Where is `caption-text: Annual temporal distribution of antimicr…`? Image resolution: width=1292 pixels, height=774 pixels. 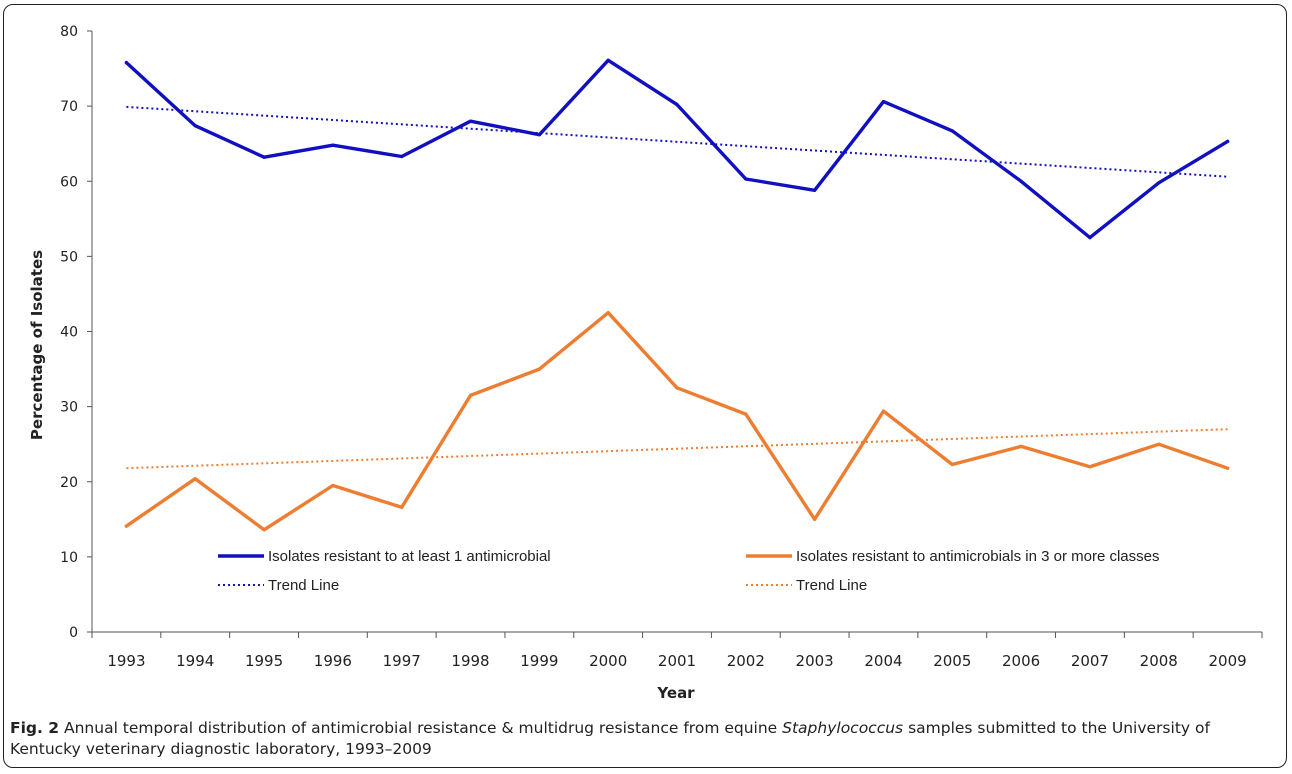 caption-text: Annual temporal distribution of antimicr… is located at coordinates (421, 728).